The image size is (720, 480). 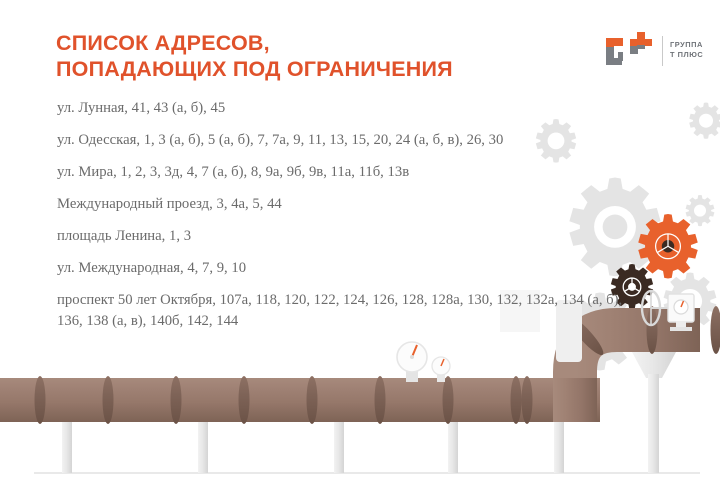 What do you see at coordinates (300, 400) in the screenshot?
I see `pipe-lower-run` at bounding box center [300, 400].